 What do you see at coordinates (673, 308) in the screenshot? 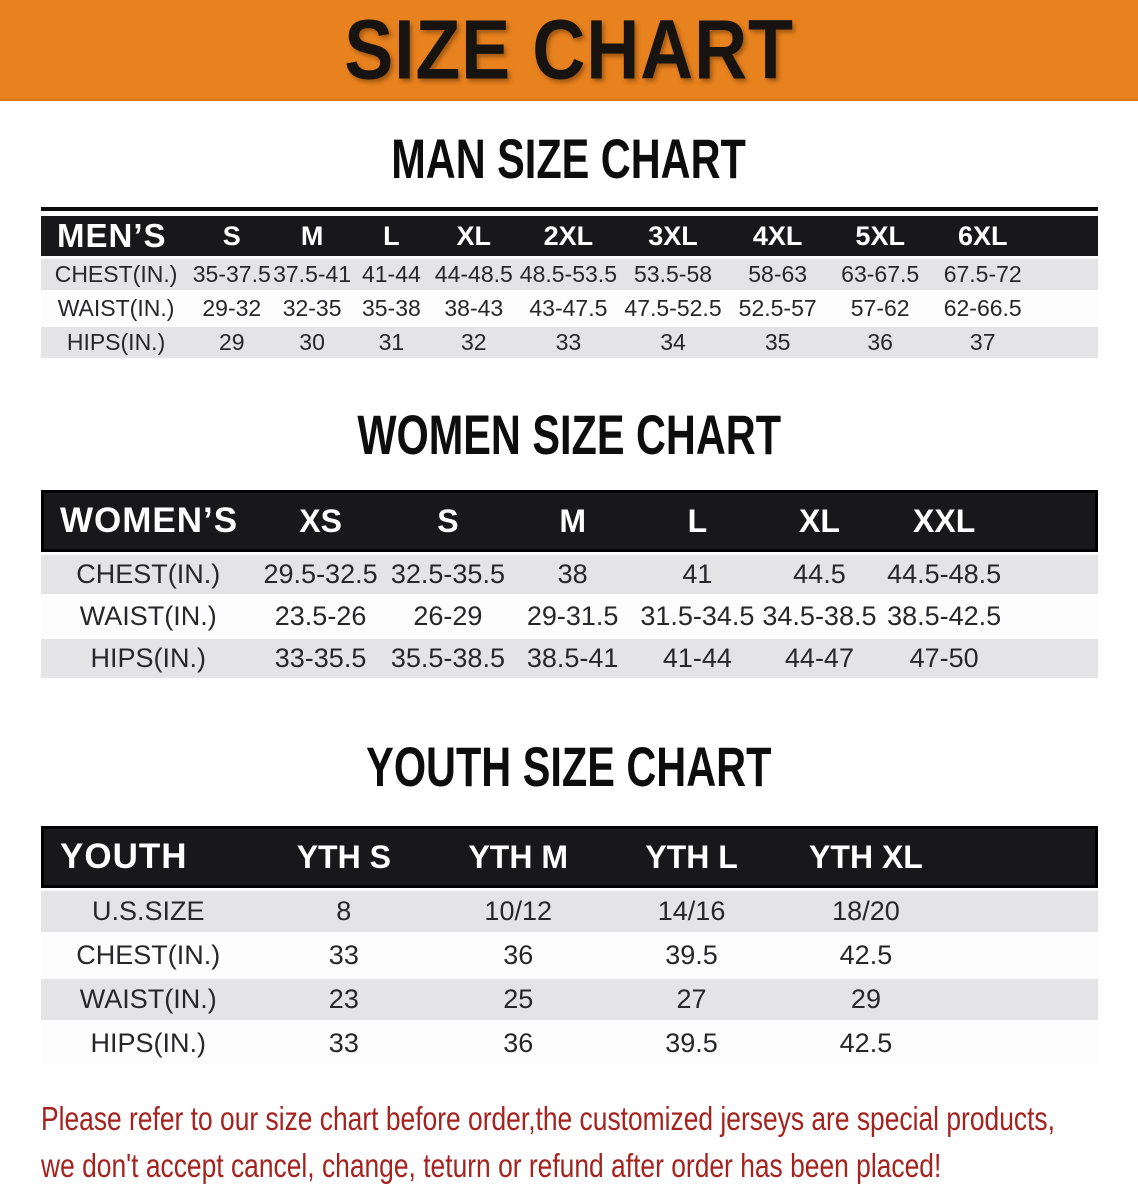
I see `measurement-cell: 47.5-52.5` at bounding box center [673, 308].